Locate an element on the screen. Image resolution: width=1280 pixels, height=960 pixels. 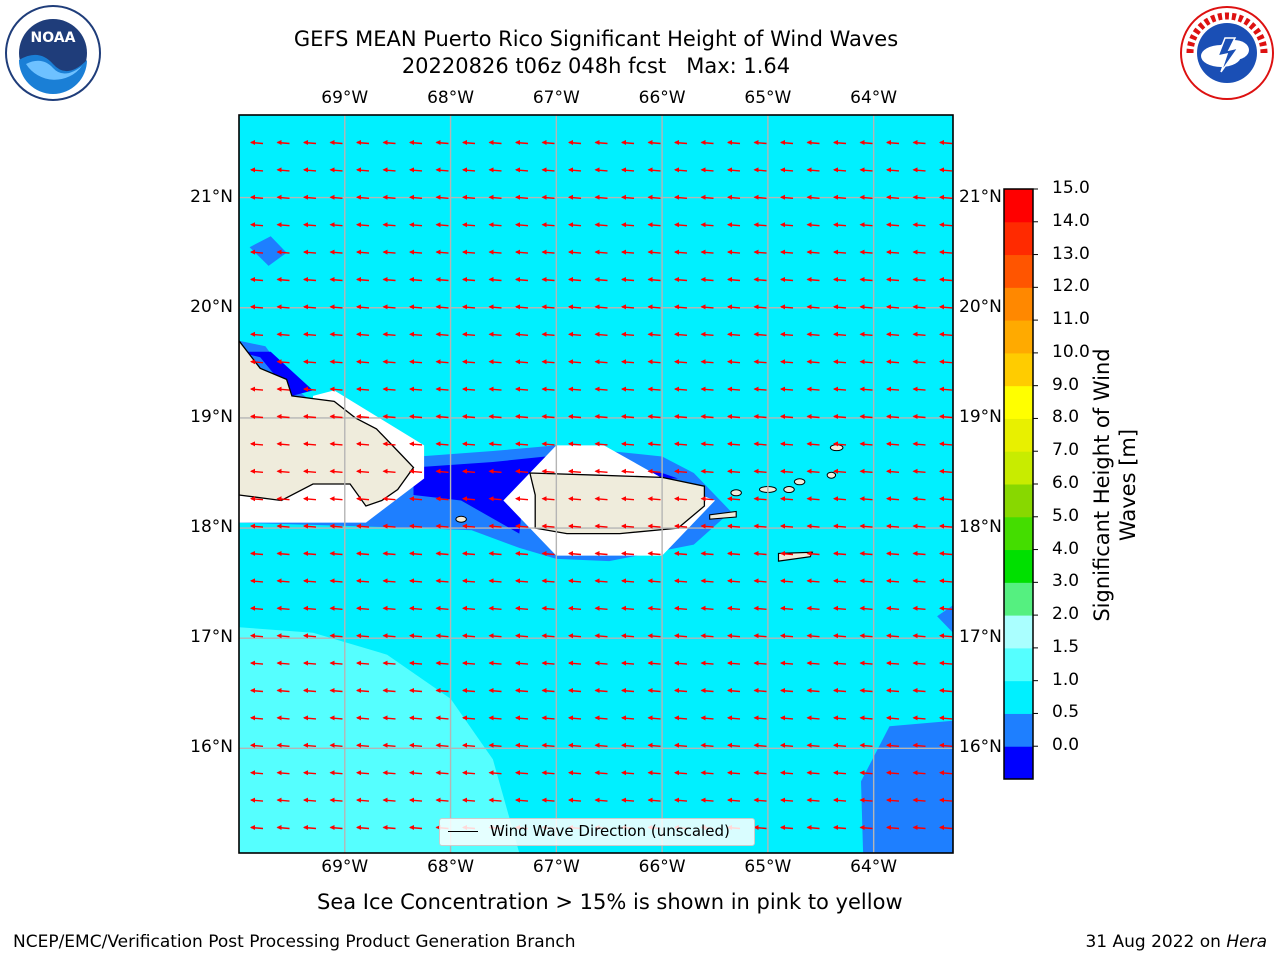
colorbar-tick-label: 10.0 is located at coordinates (1071, 351).